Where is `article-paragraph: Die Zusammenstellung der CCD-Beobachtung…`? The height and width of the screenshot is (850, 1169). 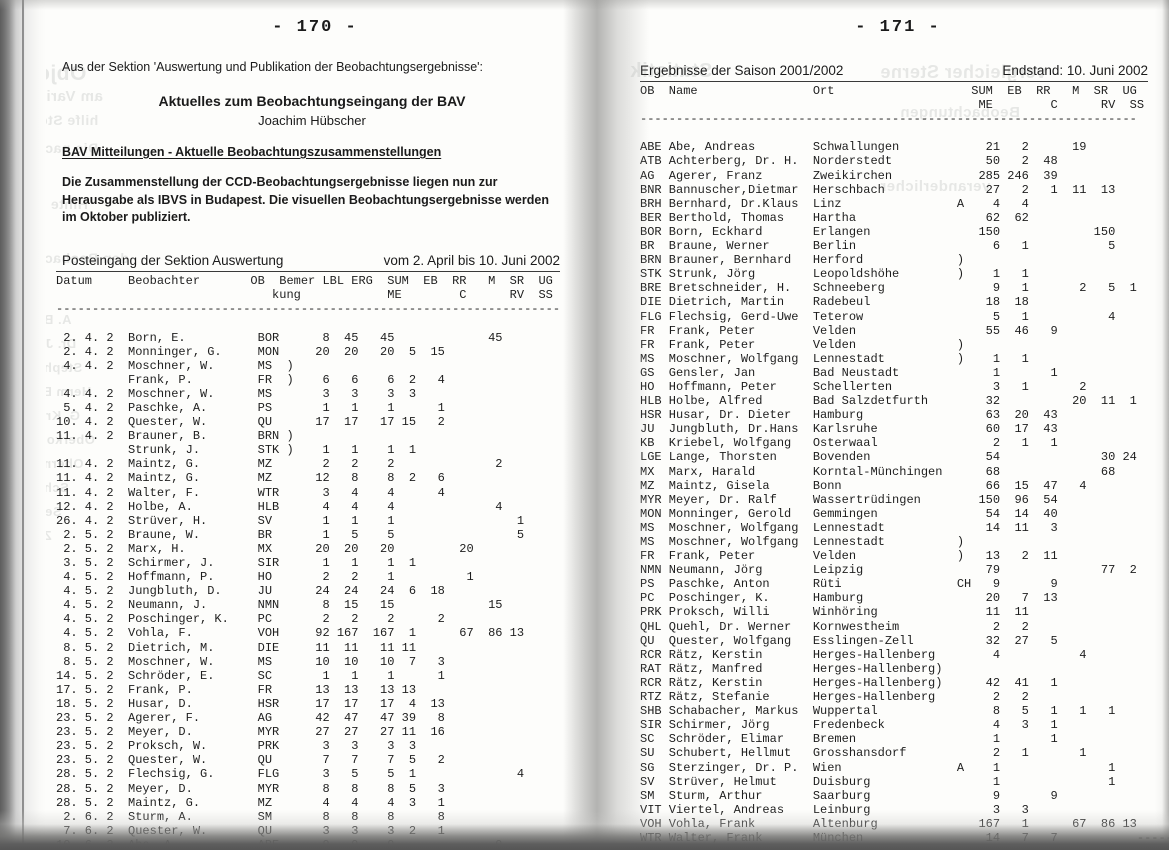
article-paragraph: Die Zusammenstellung der CCD-Beobachtung… is located at coordinates (305, 199).